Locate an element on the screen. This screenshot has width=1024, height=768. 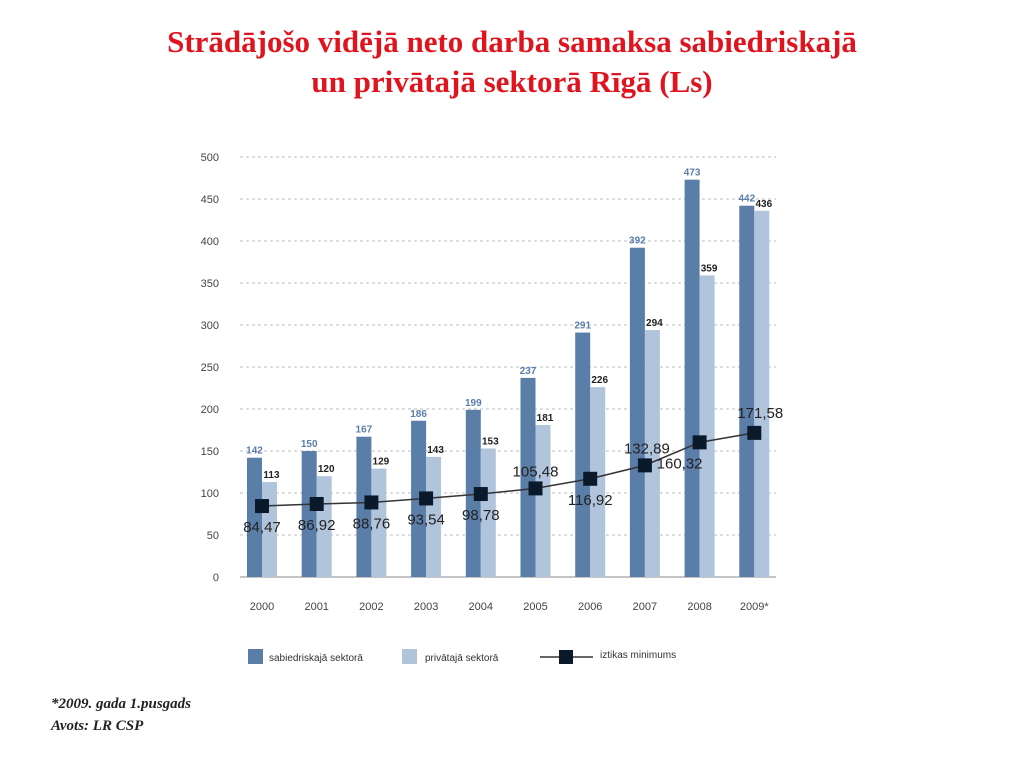
x-tick-label: 2005 is located at coordinates (535, 607).